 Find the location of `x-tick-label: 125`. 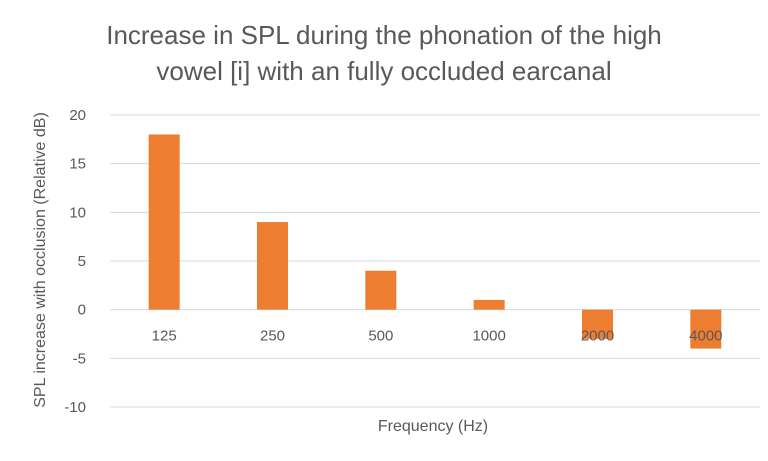

x-tick-label: 125 is located at coordinates (164, 336).